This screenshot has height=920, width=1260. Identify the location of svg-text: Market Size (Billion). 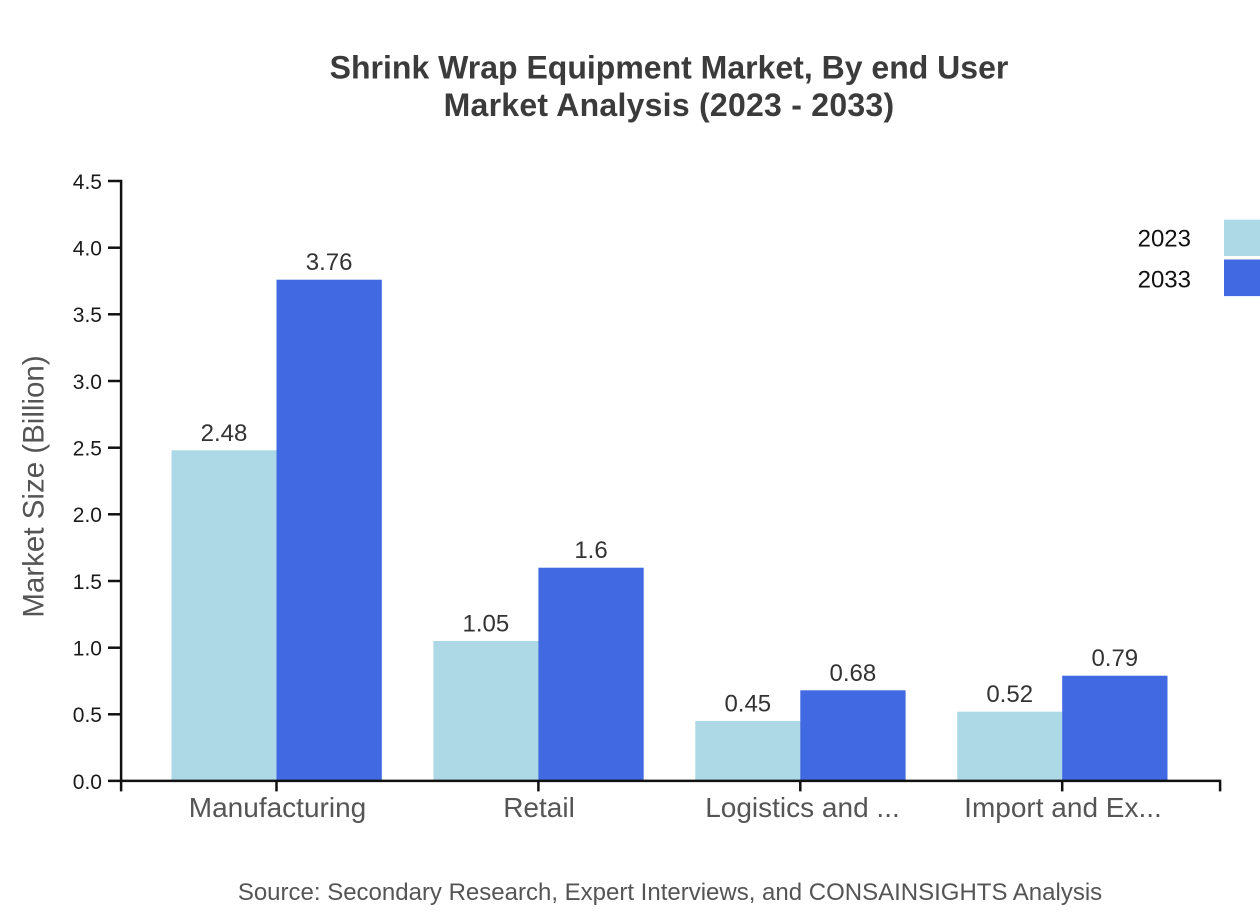
(34, 486).